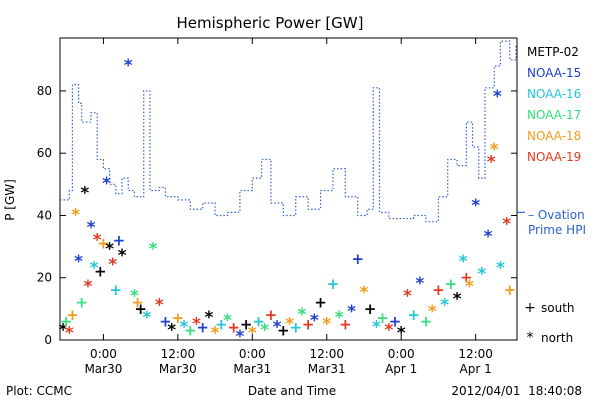 The width and height of the screenshot is (600, 400). What do you see at coordinates (554, 73) in the screenshot?
I see `legend-item: NOAA-15` at bounding box center [554, 73].